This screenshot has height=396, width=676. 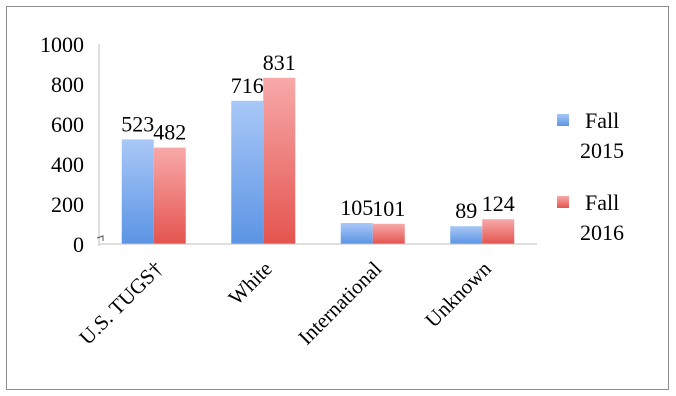 What do you see at coordinates (356, 207) in the screenshot?
I see `data-label: 105` at bounding box center [356, 207].